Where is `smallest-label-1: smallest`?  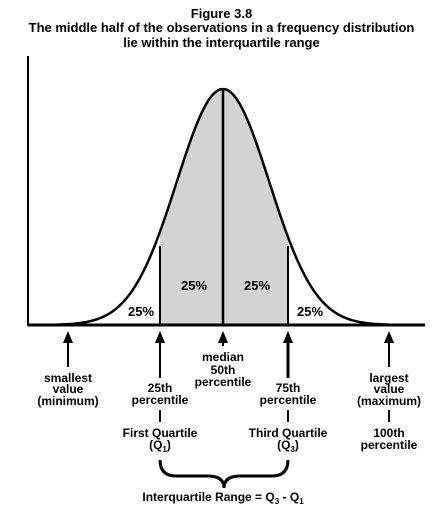
smallest-label-1: smallest is located at coordinates (68, 378).